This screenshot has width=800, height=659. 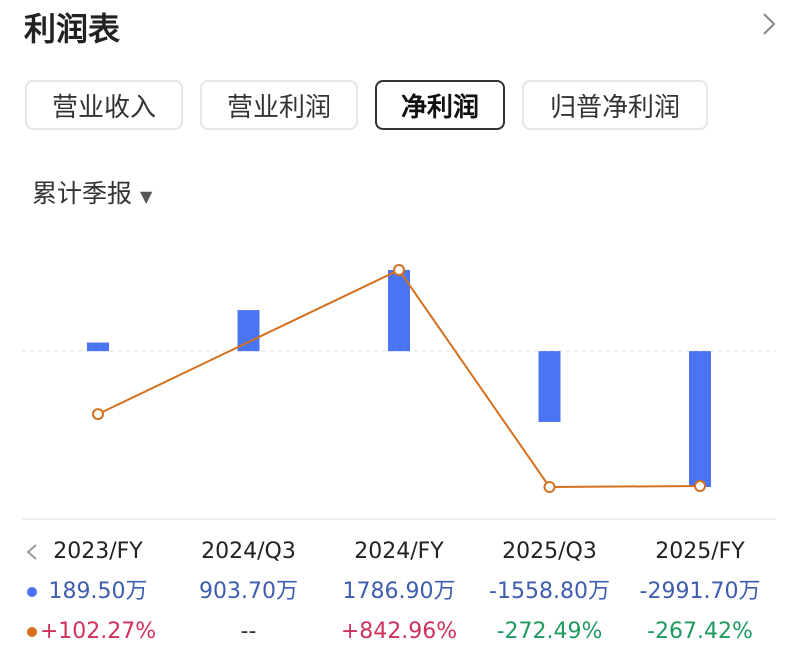 What do you see at coordinates (549, 591) in the screenshot?
I see `bar-value-label: -1558.80万` at bounding box center [549, 591].